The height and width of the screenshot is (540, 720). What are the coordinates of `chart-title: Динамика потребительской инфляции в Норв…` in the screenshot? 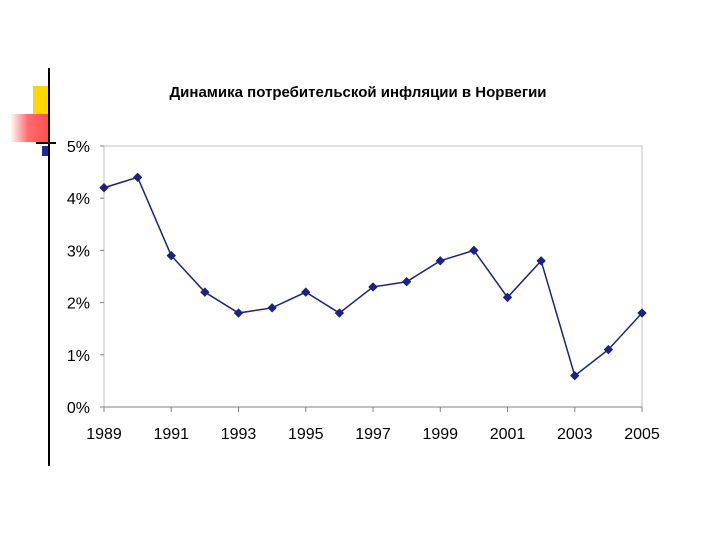 It's located at (357, 92).